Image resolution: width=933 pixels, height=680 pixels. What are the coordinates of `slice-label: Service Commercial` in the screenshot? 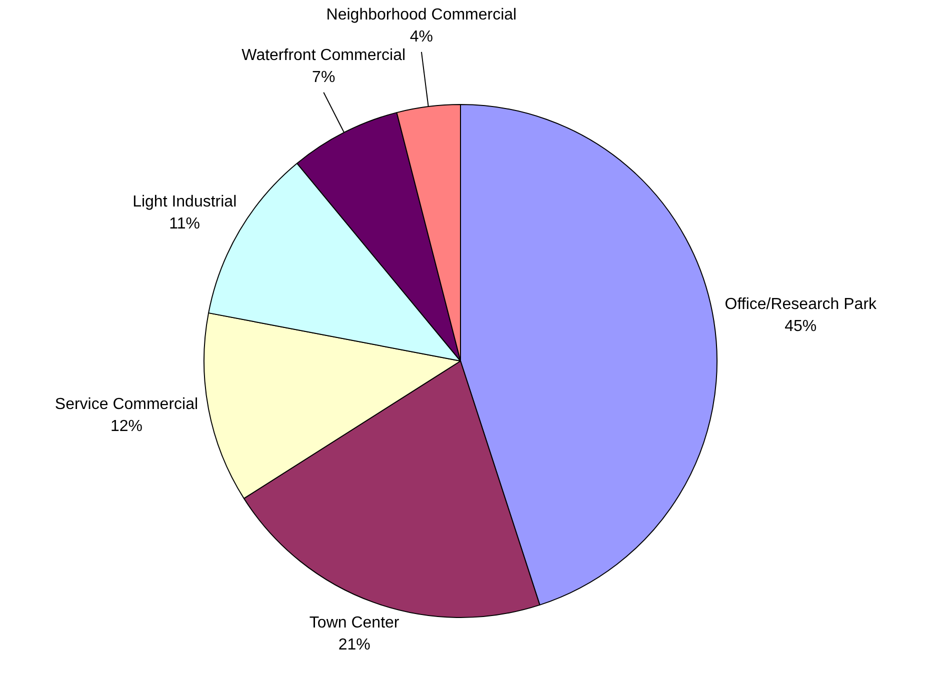 It's located at (126, 404).